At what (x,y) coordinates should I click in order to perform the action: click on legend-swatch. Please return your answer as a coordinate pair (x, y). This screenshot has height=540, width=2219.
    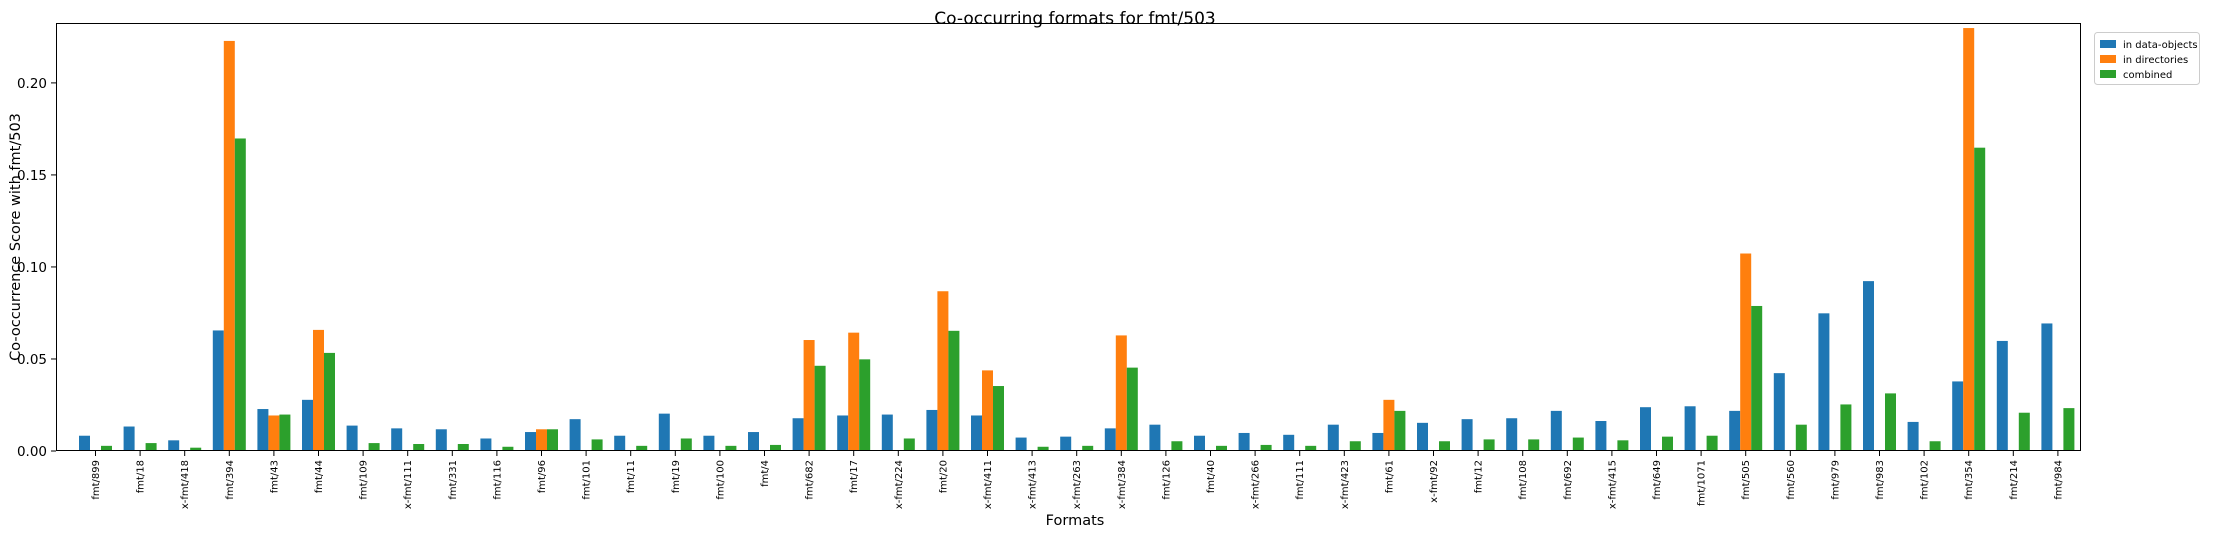
    Looking at the image, I should click on (2108, 59).